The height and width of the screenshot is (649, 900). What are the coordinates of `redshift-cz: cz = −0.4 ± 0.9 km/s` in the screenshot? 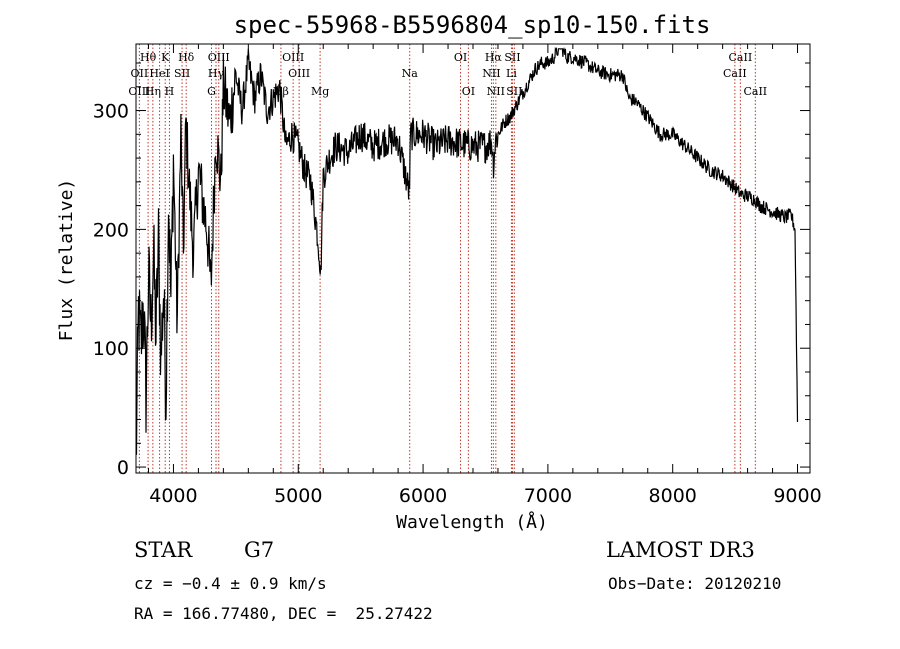 It's located at (230, 583).